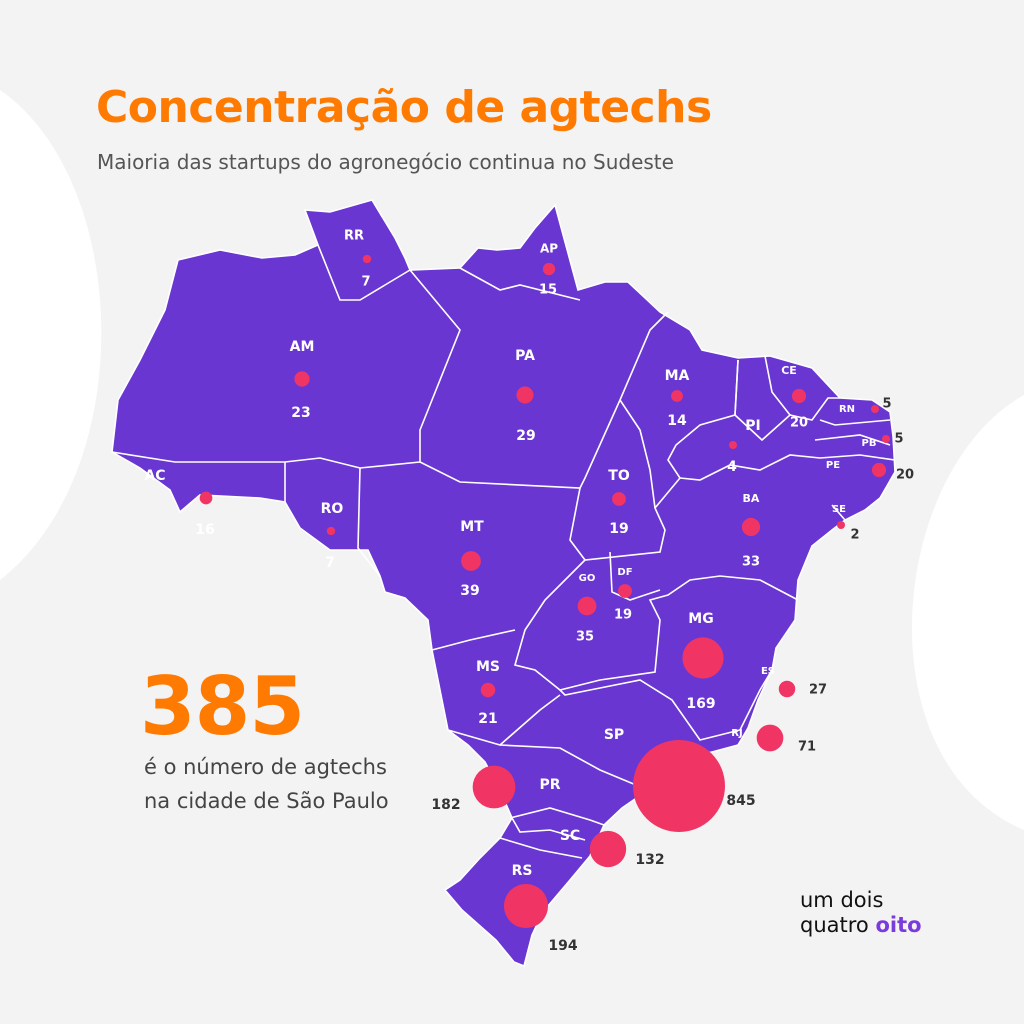  What do you see at coordinates (302, 379) in the screenshot?
I see `bubble-am` at bounding box center [302, 379].